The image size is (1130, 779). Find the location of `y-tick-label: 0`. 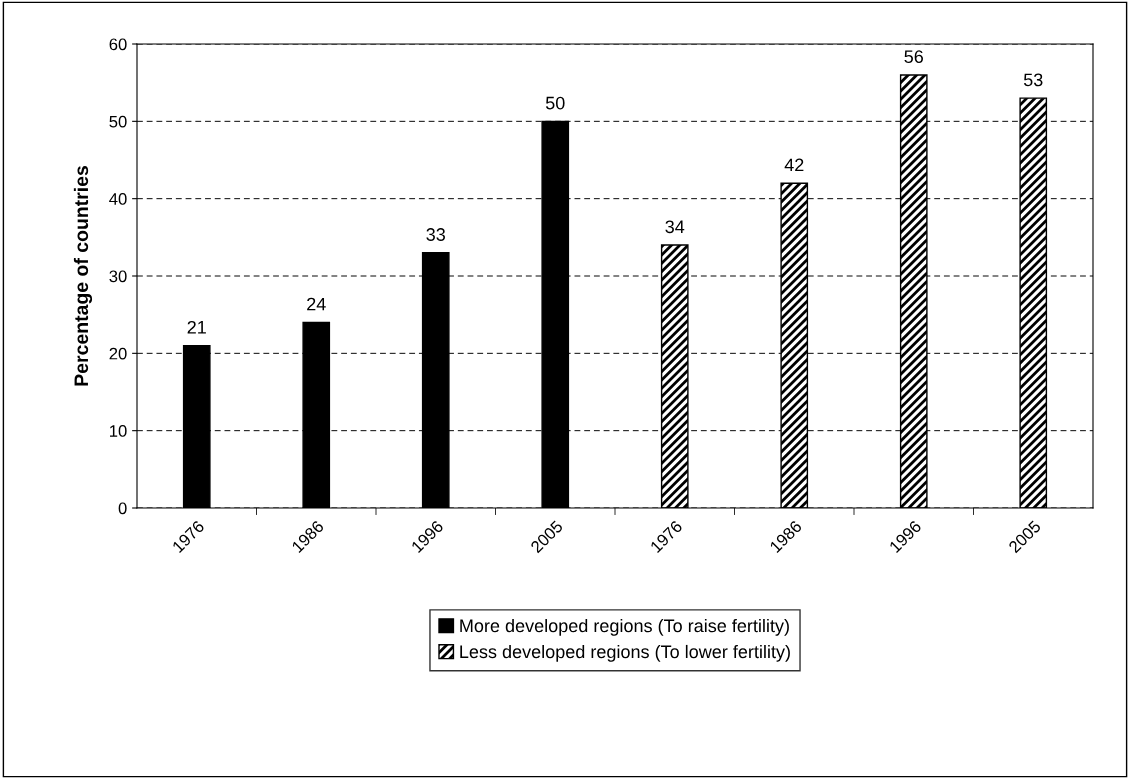

y-tick-label: 0 is located at coordinates (122, 508).